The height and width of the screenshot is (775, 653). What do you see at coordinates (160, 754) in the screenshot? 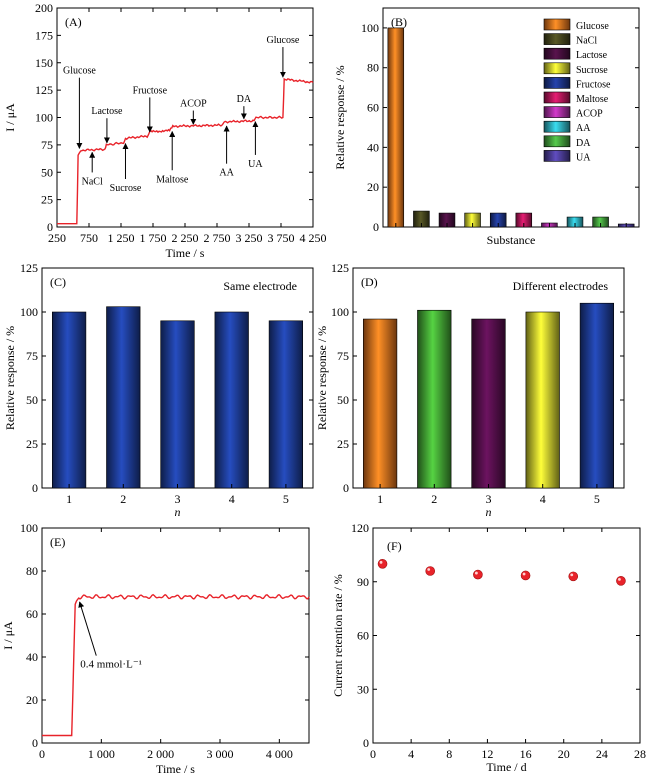
I see `x-tick-label: 2 000` at bounding box center [160, 754].